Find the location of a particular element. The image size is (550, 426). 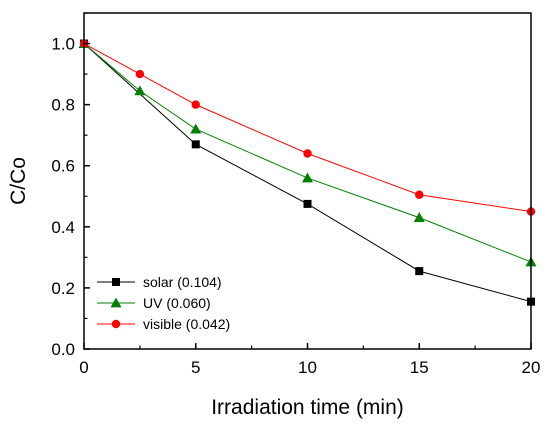

y-tick-label: 0.6 is located at coordinates (63, 166).